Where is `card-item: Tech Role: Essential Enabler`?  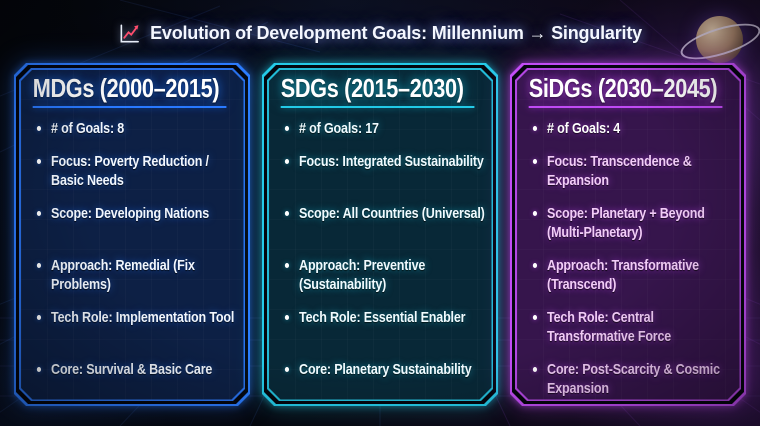 card-item: Tech Role: Essential Enabler is located at coordinates (383, 334).